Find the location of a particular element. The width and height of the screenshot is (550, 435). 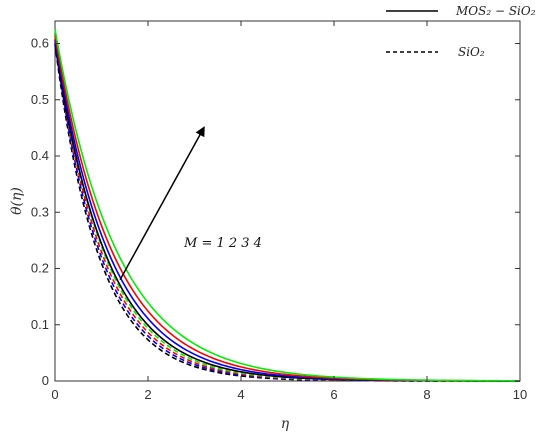

legend: MOS₂ − SiO₂ SiO₂ is located at coordinates (461, 31).